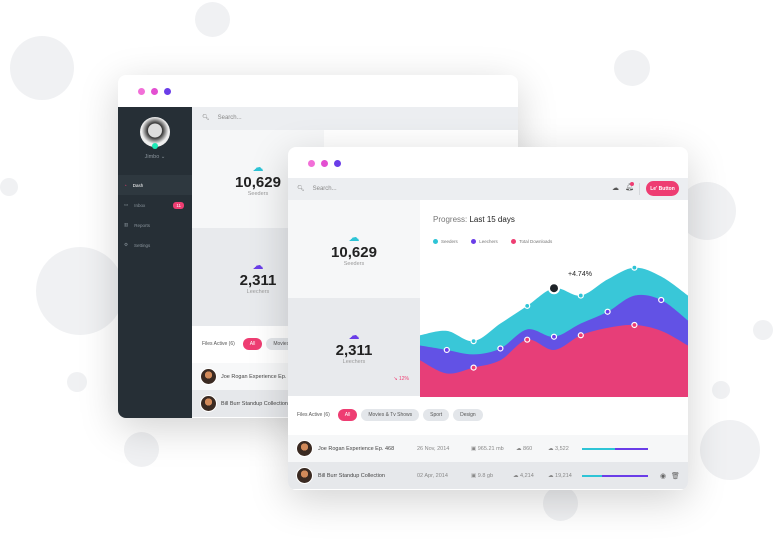 The width and height of the screenshot is (774, 539). Describe the element at coordinates (450, 219) in the screenshot. I see `chart-title-prefix: Progress:` at that location.